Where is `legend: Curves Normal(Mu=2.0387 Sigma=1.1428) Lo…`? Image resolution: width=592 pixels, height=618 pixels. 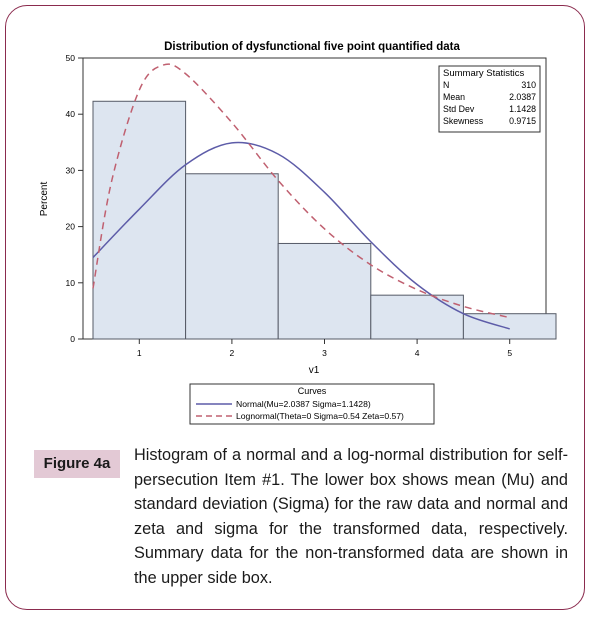
legend: Curves Normal(Mu=2.0387 Sigma=1.1428) Lo… is located at coordinates (312, 404).